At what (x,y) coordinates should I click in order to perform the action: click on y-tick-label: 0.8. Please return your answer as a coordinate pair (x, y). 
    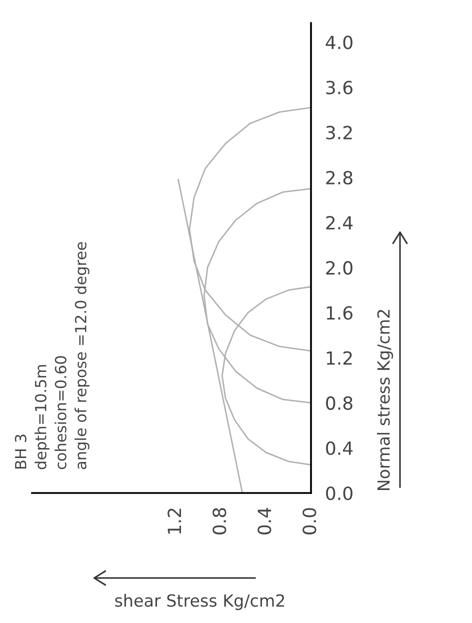
    Looking at the image, I should click on (339, 403).